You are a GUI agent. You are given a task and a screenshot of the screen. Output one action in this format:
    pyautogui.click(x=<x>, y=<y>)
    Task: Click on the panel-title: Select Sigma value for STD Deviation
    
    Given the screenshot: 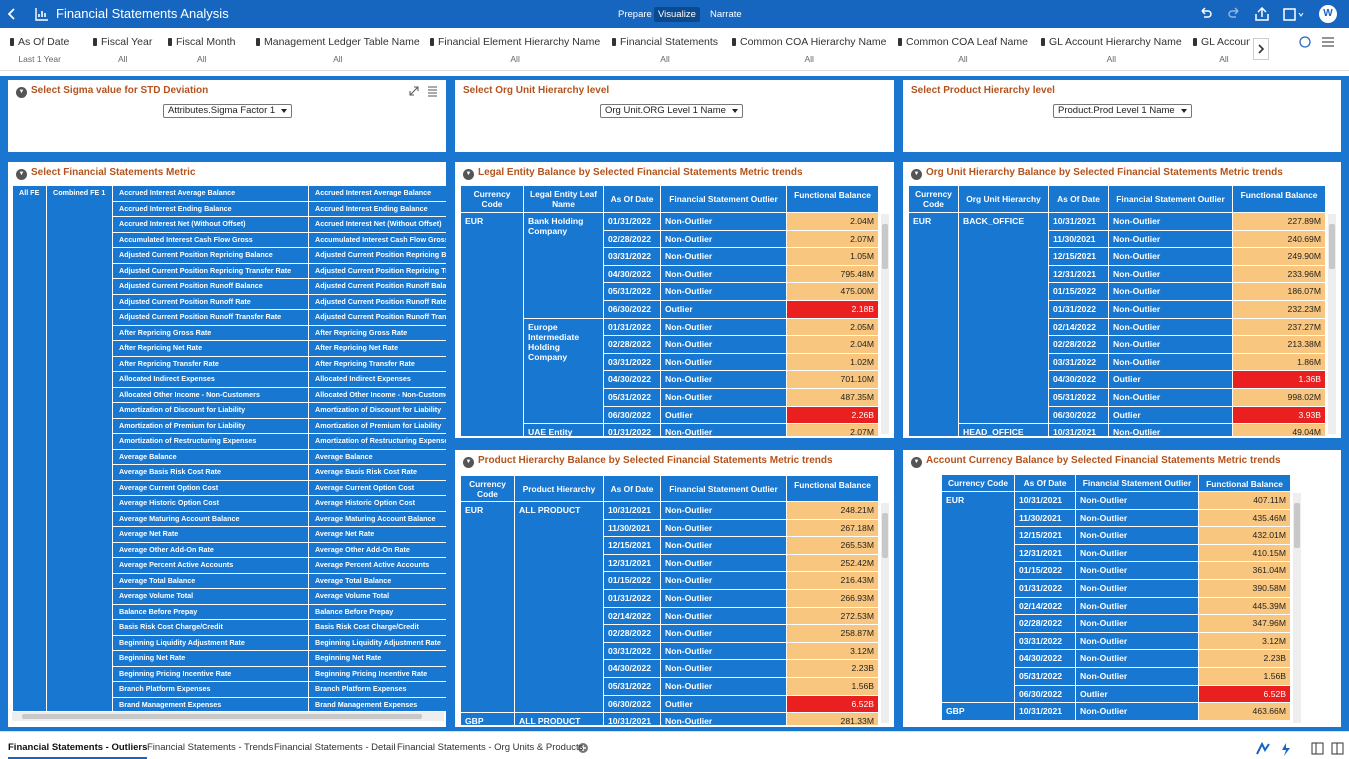 What is the action you would take?
    pyautogui.click(x=112, y=91)
    